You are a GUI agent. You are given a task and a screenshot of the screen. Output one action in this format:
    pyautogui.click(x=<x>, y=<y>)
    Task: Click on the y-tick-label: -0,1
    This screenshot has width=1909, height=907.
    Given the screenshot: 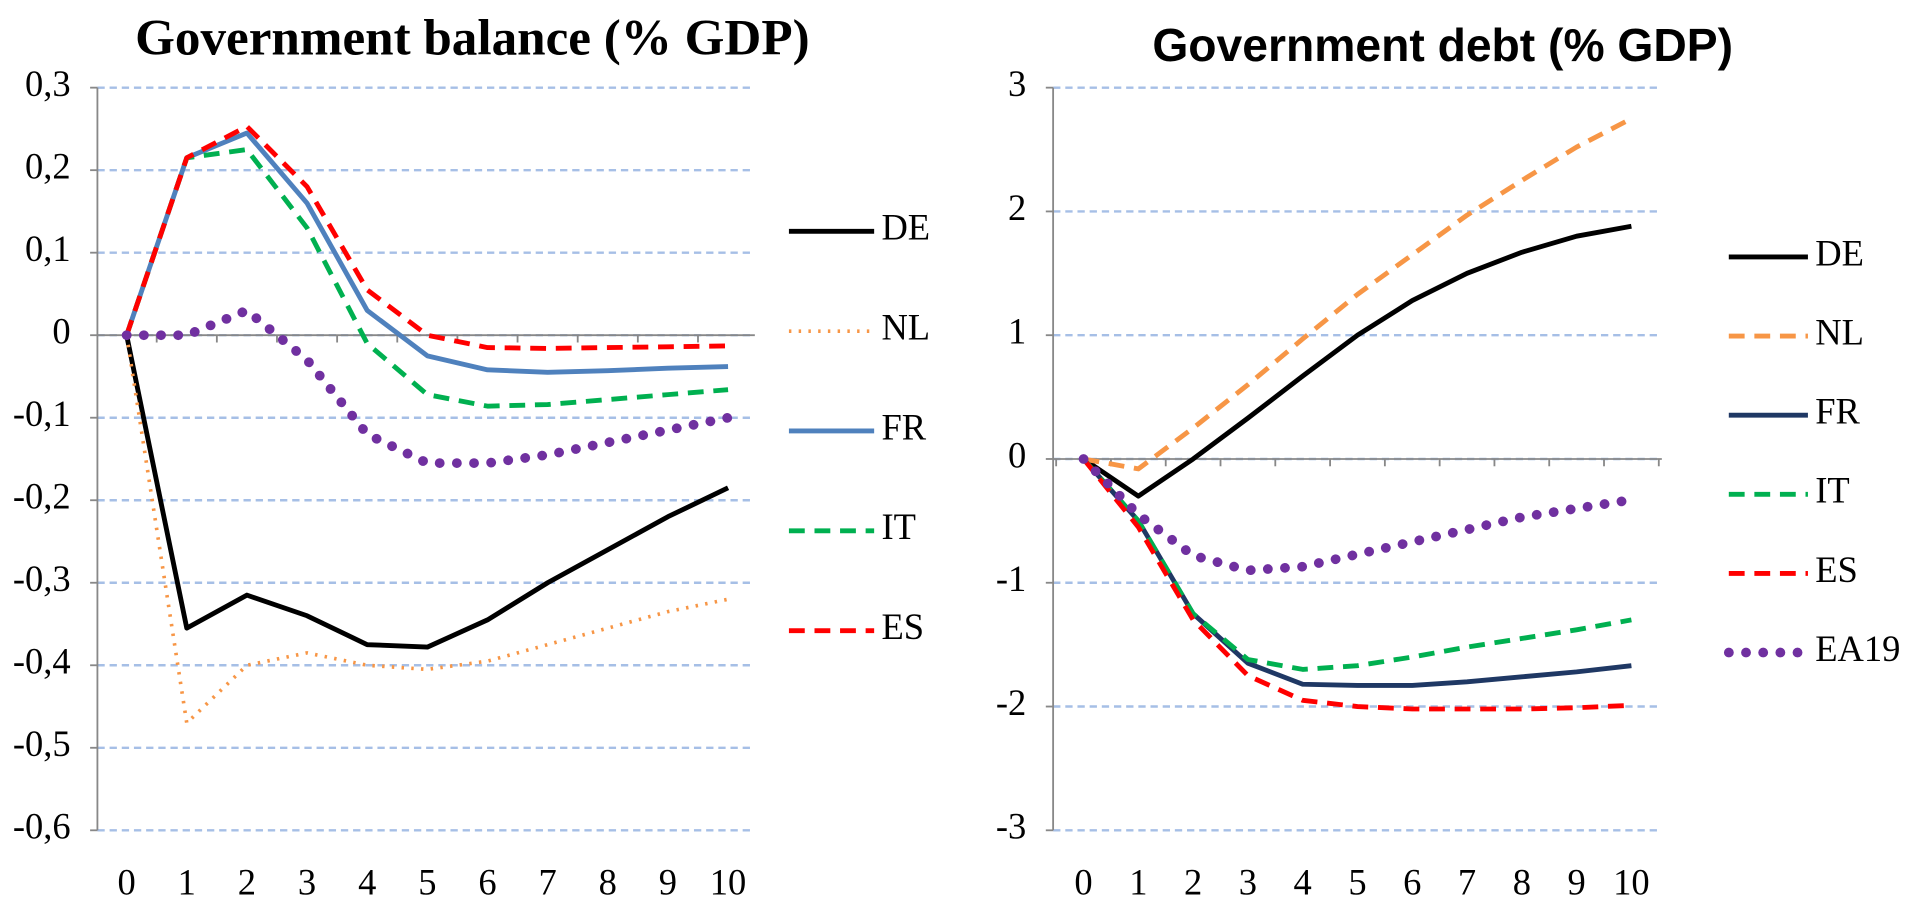 What is the action you would take?
    pyautogui.click(x=42, y=413)
    